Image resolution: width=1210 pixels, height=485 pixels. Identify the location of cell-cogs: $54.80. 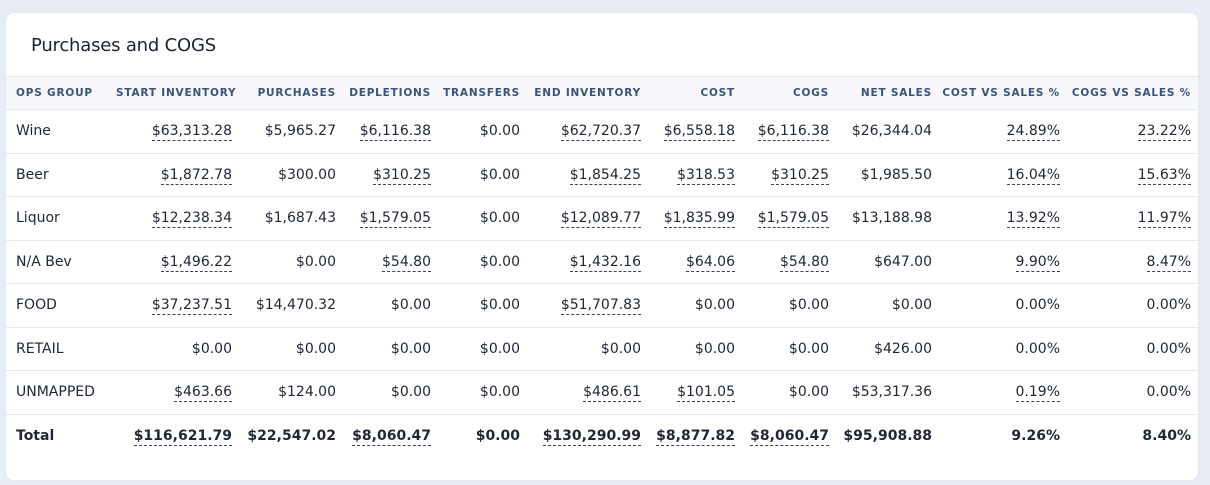
(789, 262).